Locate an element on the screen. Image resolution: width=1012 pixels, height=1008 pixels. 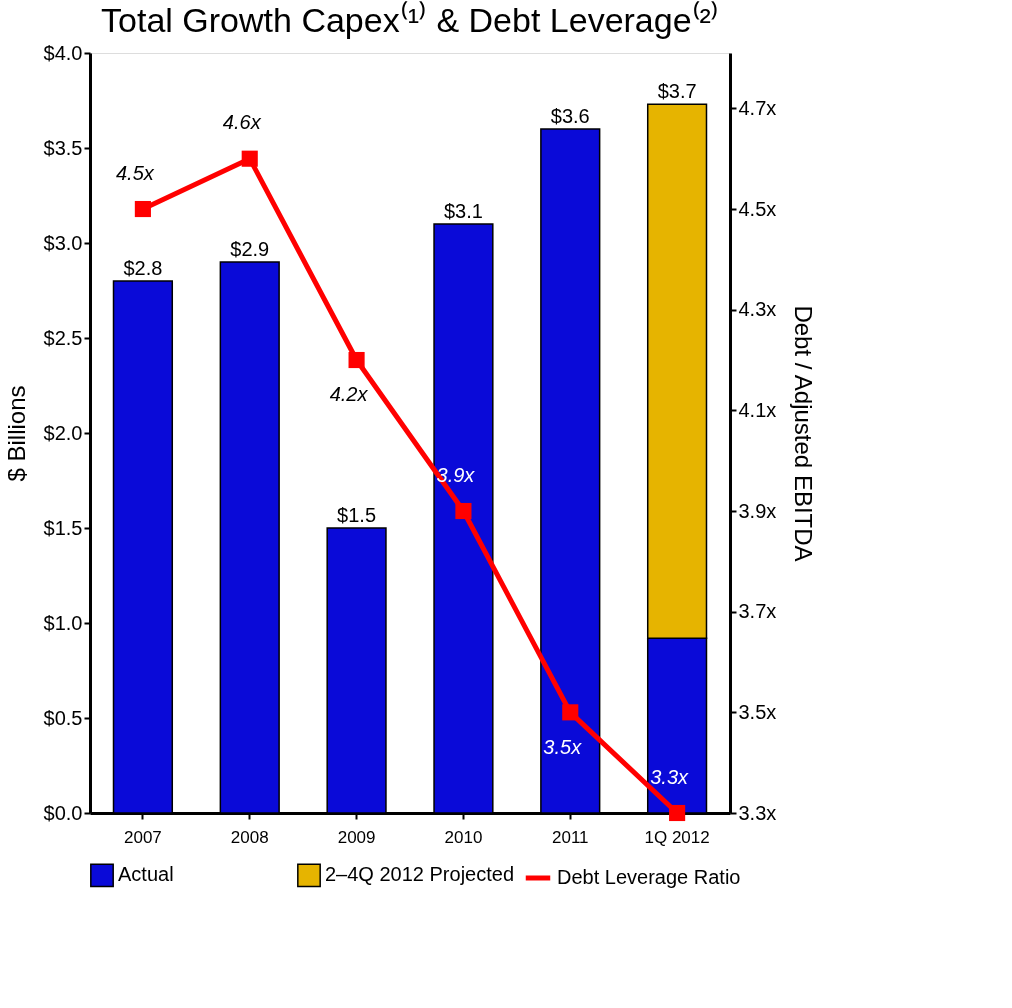
y-tick-label: $1.0 is located at coordinates (63, 622).